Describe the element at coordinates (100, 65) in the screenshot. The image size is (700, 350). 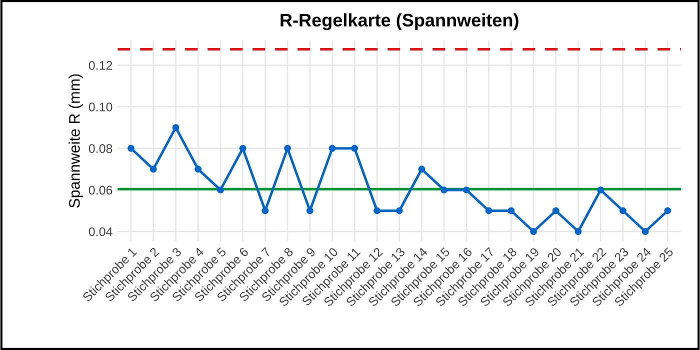
I see `y-tick-label: 0.12` at that location.